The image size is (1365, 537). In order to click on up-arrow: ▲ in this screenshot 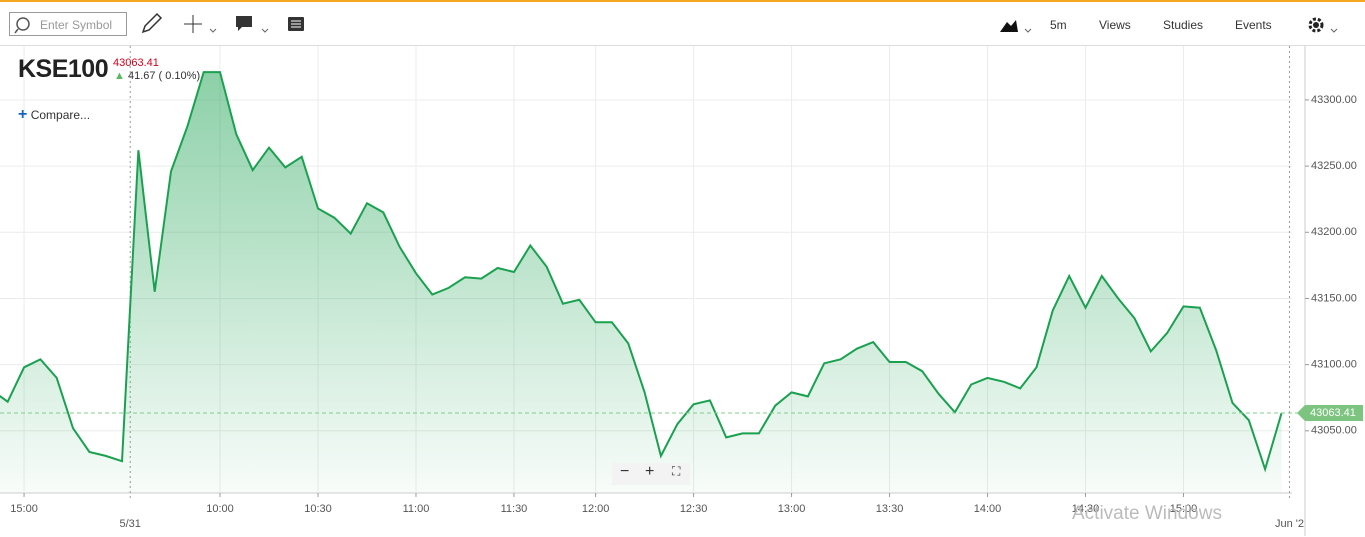, I will do `click(119, 76)`.